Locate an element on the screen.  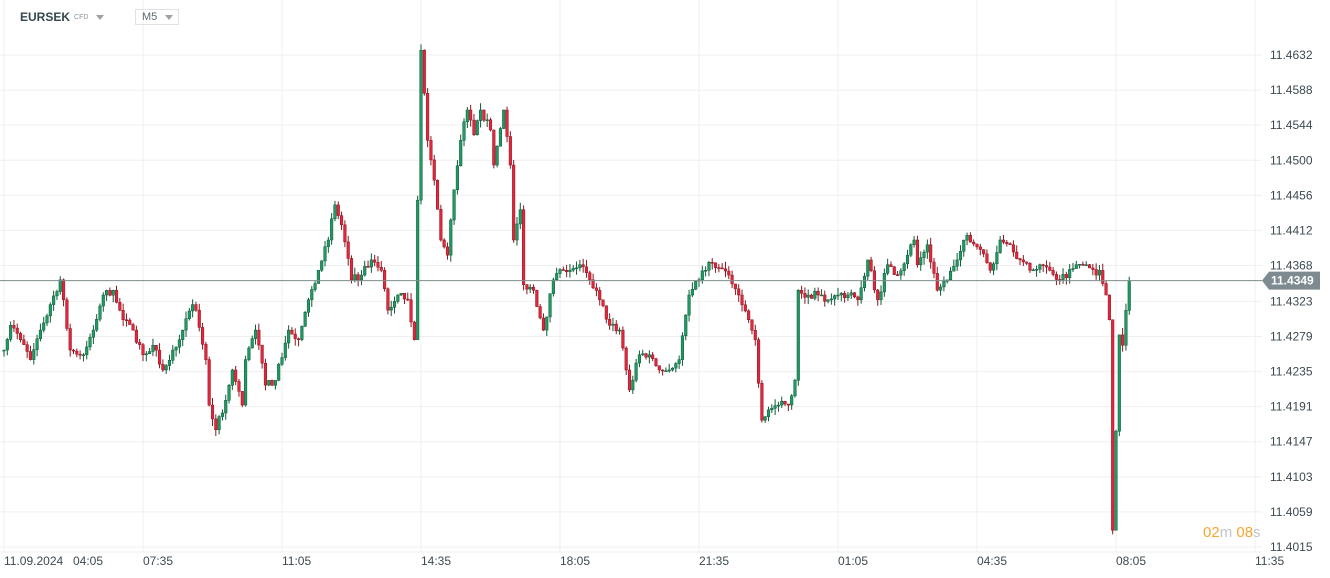
x-tick-label: 14:35 is located at coordinates (436, 561).